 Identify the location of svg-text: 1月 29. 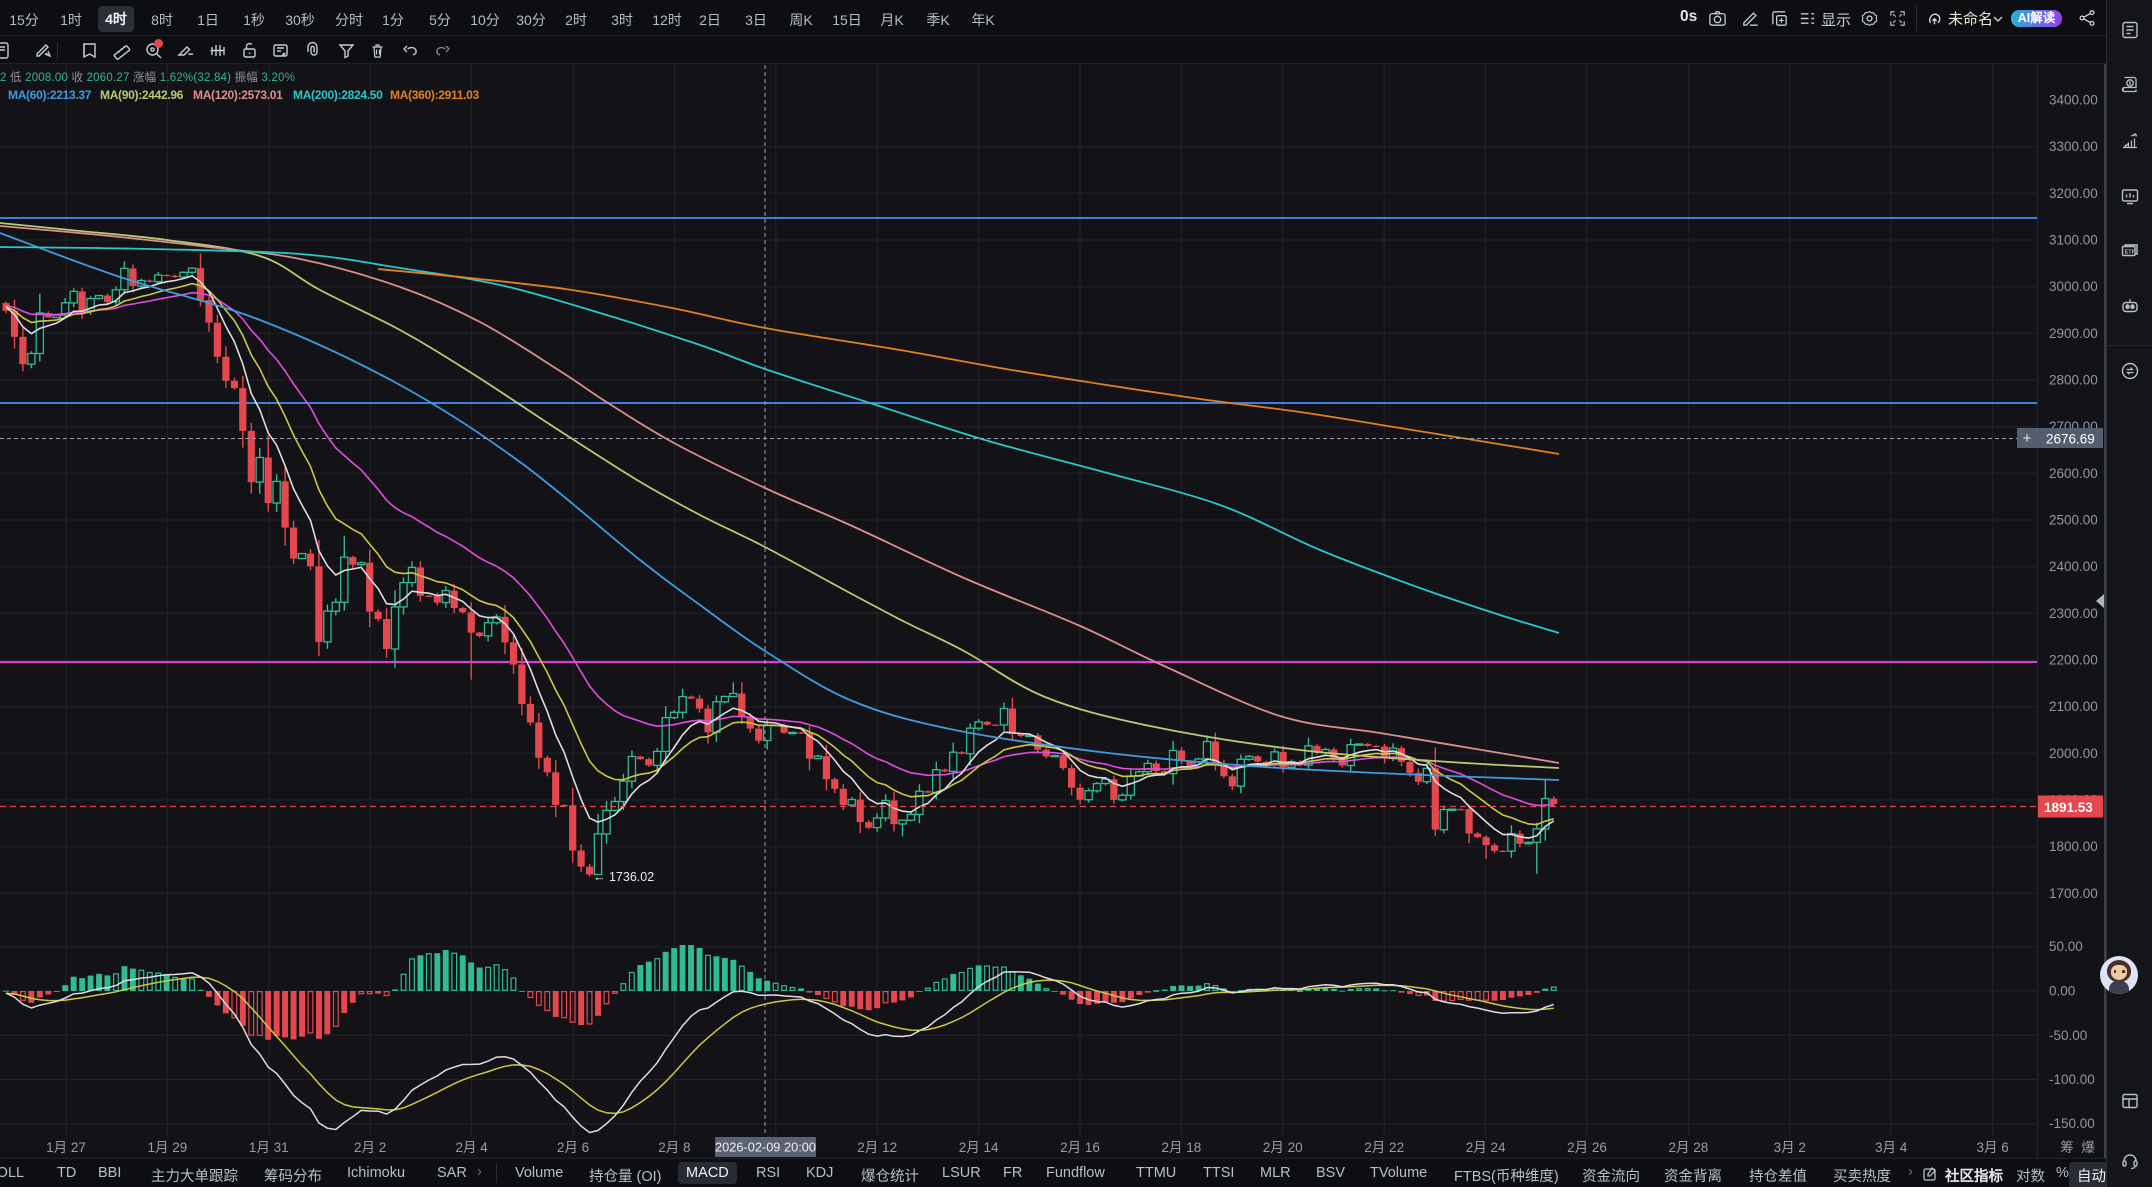
(168, 1147).